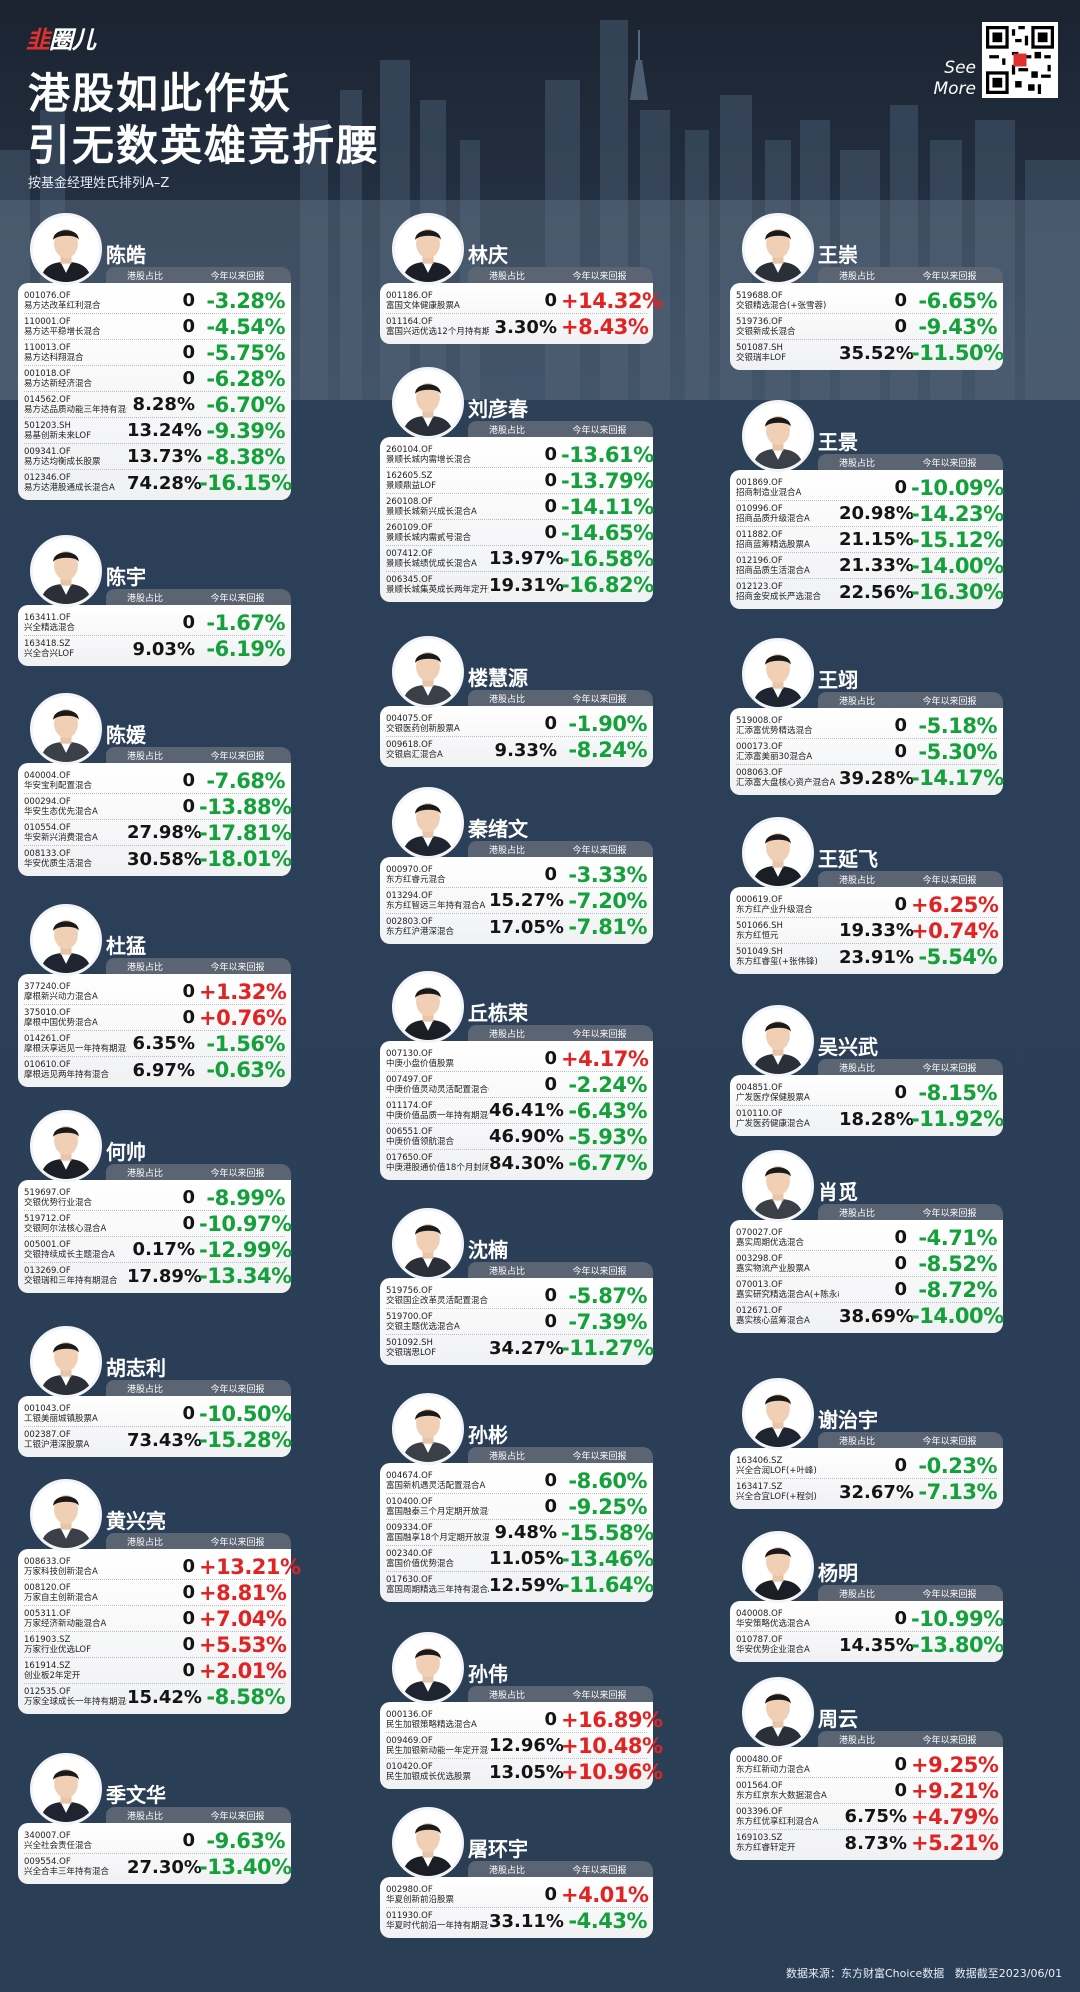  I want to click on ytd-return-value: -7.20%, so click(607, 900).